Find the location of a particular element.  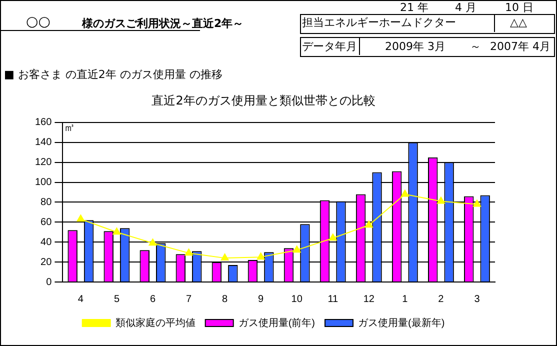

y-tick-label: 120 is located at coordinates (43, 162).